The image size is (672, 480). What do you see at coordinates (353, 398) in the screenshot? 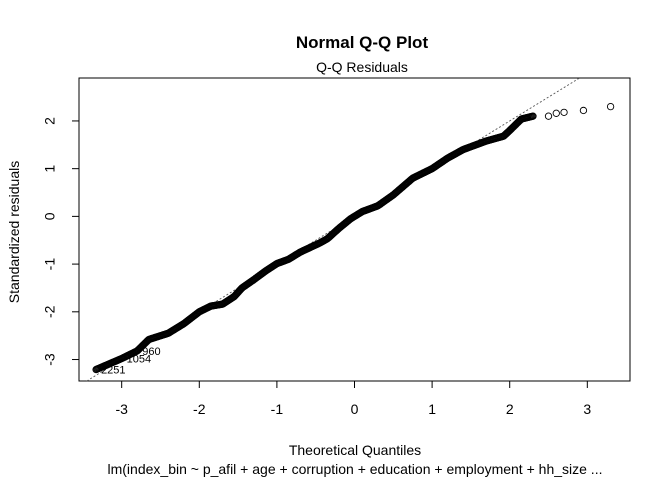
I see `x-axis: -3 -2 -1 0 1 2 3` at bounding box center [353, 398].